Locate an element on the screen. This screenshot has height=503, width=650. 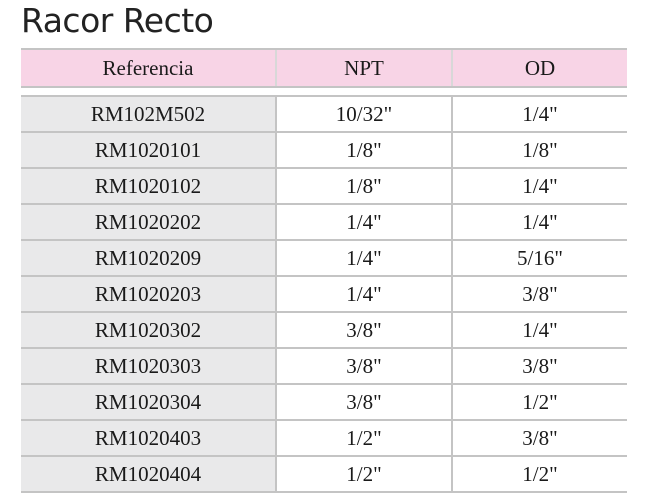
cell-referencia: RM1020304 is located at coordinates (148, 402).